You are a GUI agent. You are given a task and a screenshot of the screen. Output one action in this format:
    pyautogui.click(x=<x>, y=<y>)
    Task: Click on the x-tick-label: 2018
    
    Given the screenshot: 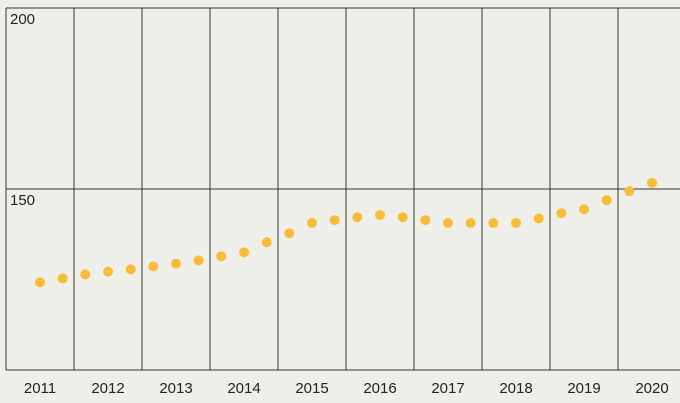 What is the action you would take?
    pyautogui.click(x=515, y=388)
    